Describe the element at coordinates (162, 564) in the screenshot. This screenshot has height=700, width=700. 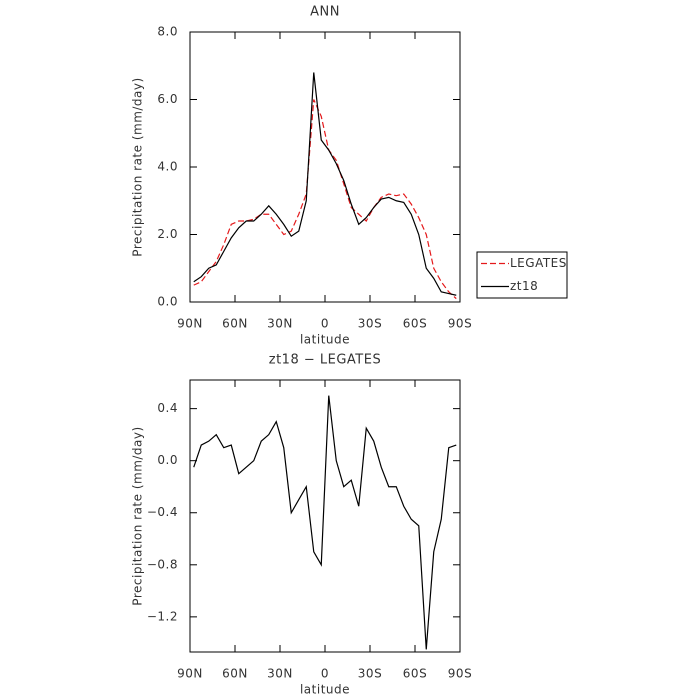
I see `y-tick-label: −0.8` at that location.